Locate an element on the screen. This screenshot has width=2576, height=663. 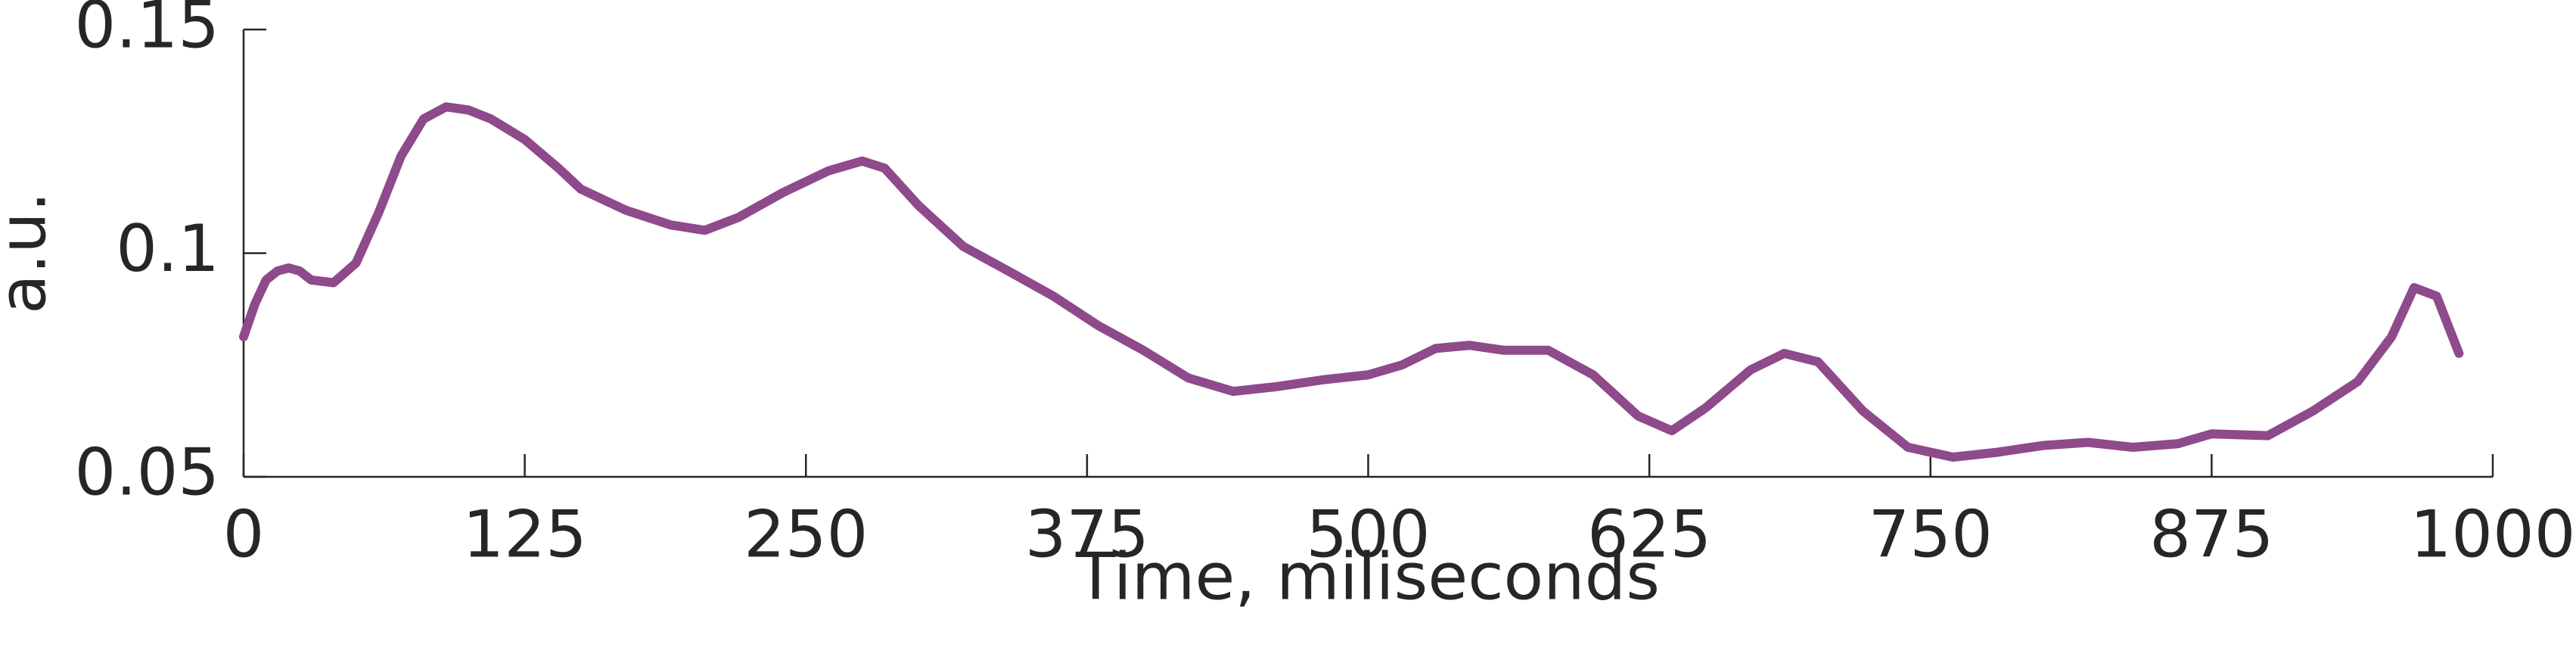
y-tick-label: 0.05 is located at coordinates (147, 472).